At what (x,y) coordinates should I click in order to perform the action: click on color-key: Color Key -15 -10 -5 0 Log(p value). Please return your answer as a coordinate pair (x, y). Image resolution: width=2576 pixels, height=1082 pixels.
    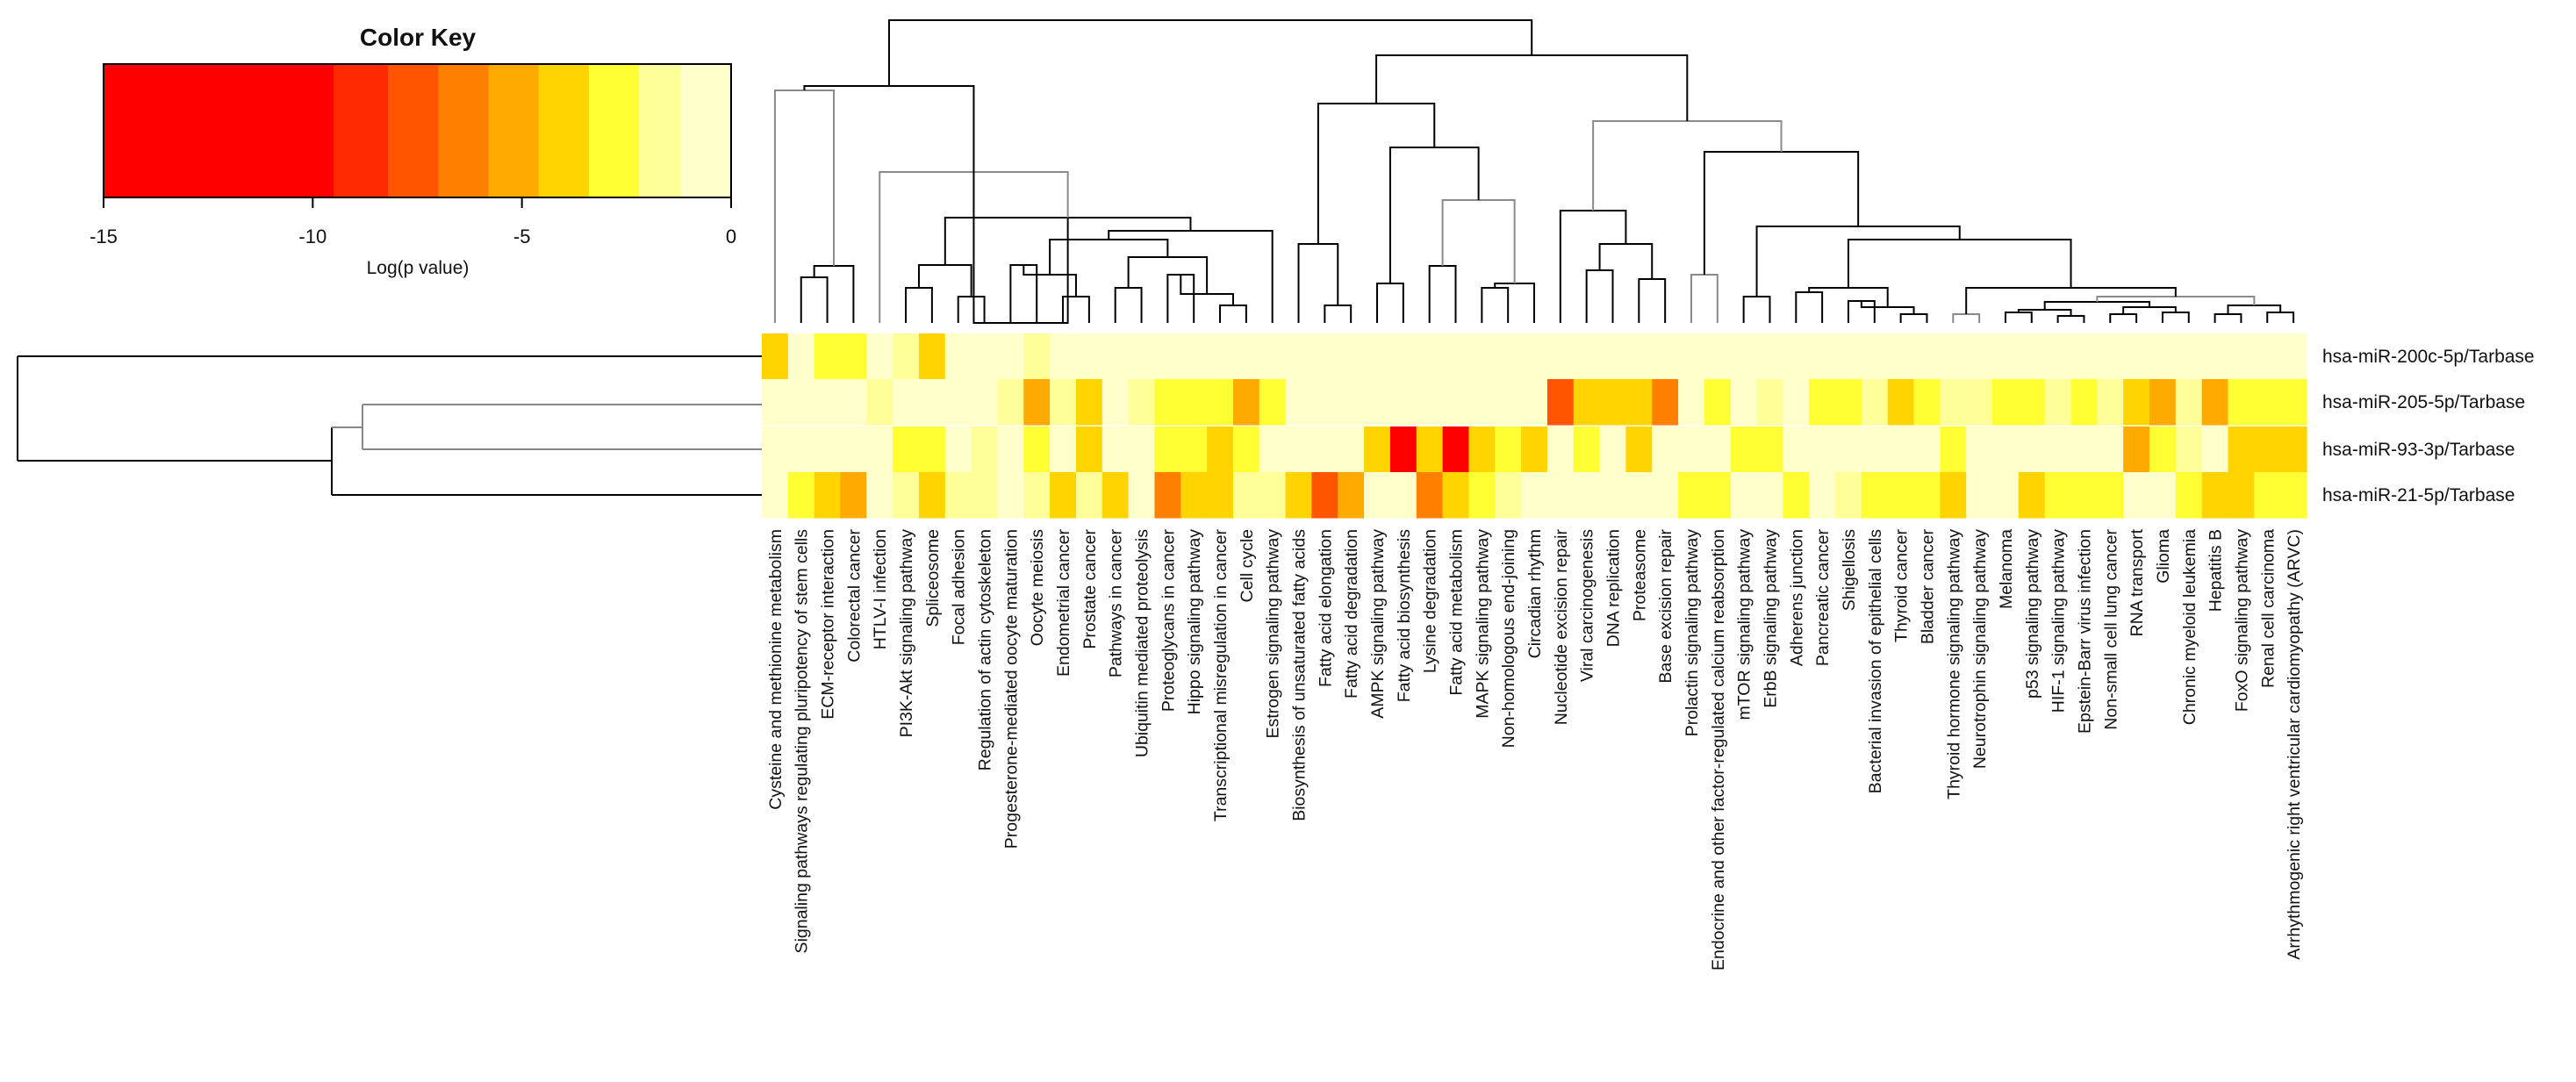
    Looking at the image, I should click on (413, 151).